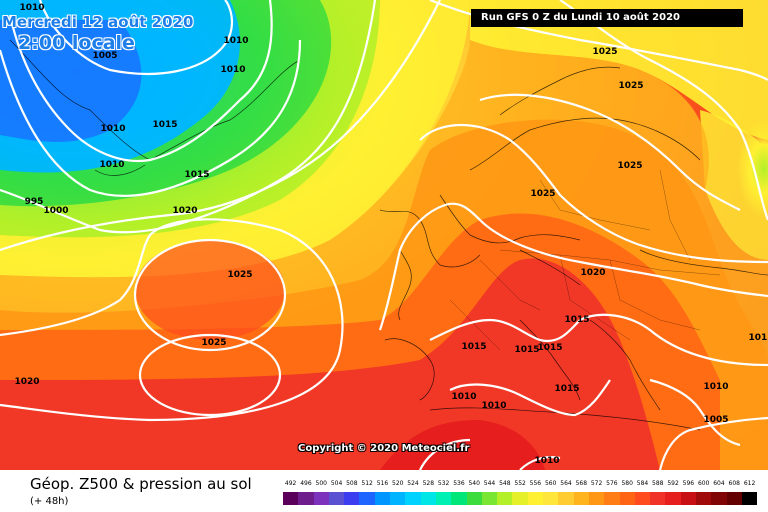 This screenshot has width=768, height=512. What do you see at coordinates (596, 483) in the screenshot?
I see `legend-tick-label: 572` at bounding box center [596, 483].